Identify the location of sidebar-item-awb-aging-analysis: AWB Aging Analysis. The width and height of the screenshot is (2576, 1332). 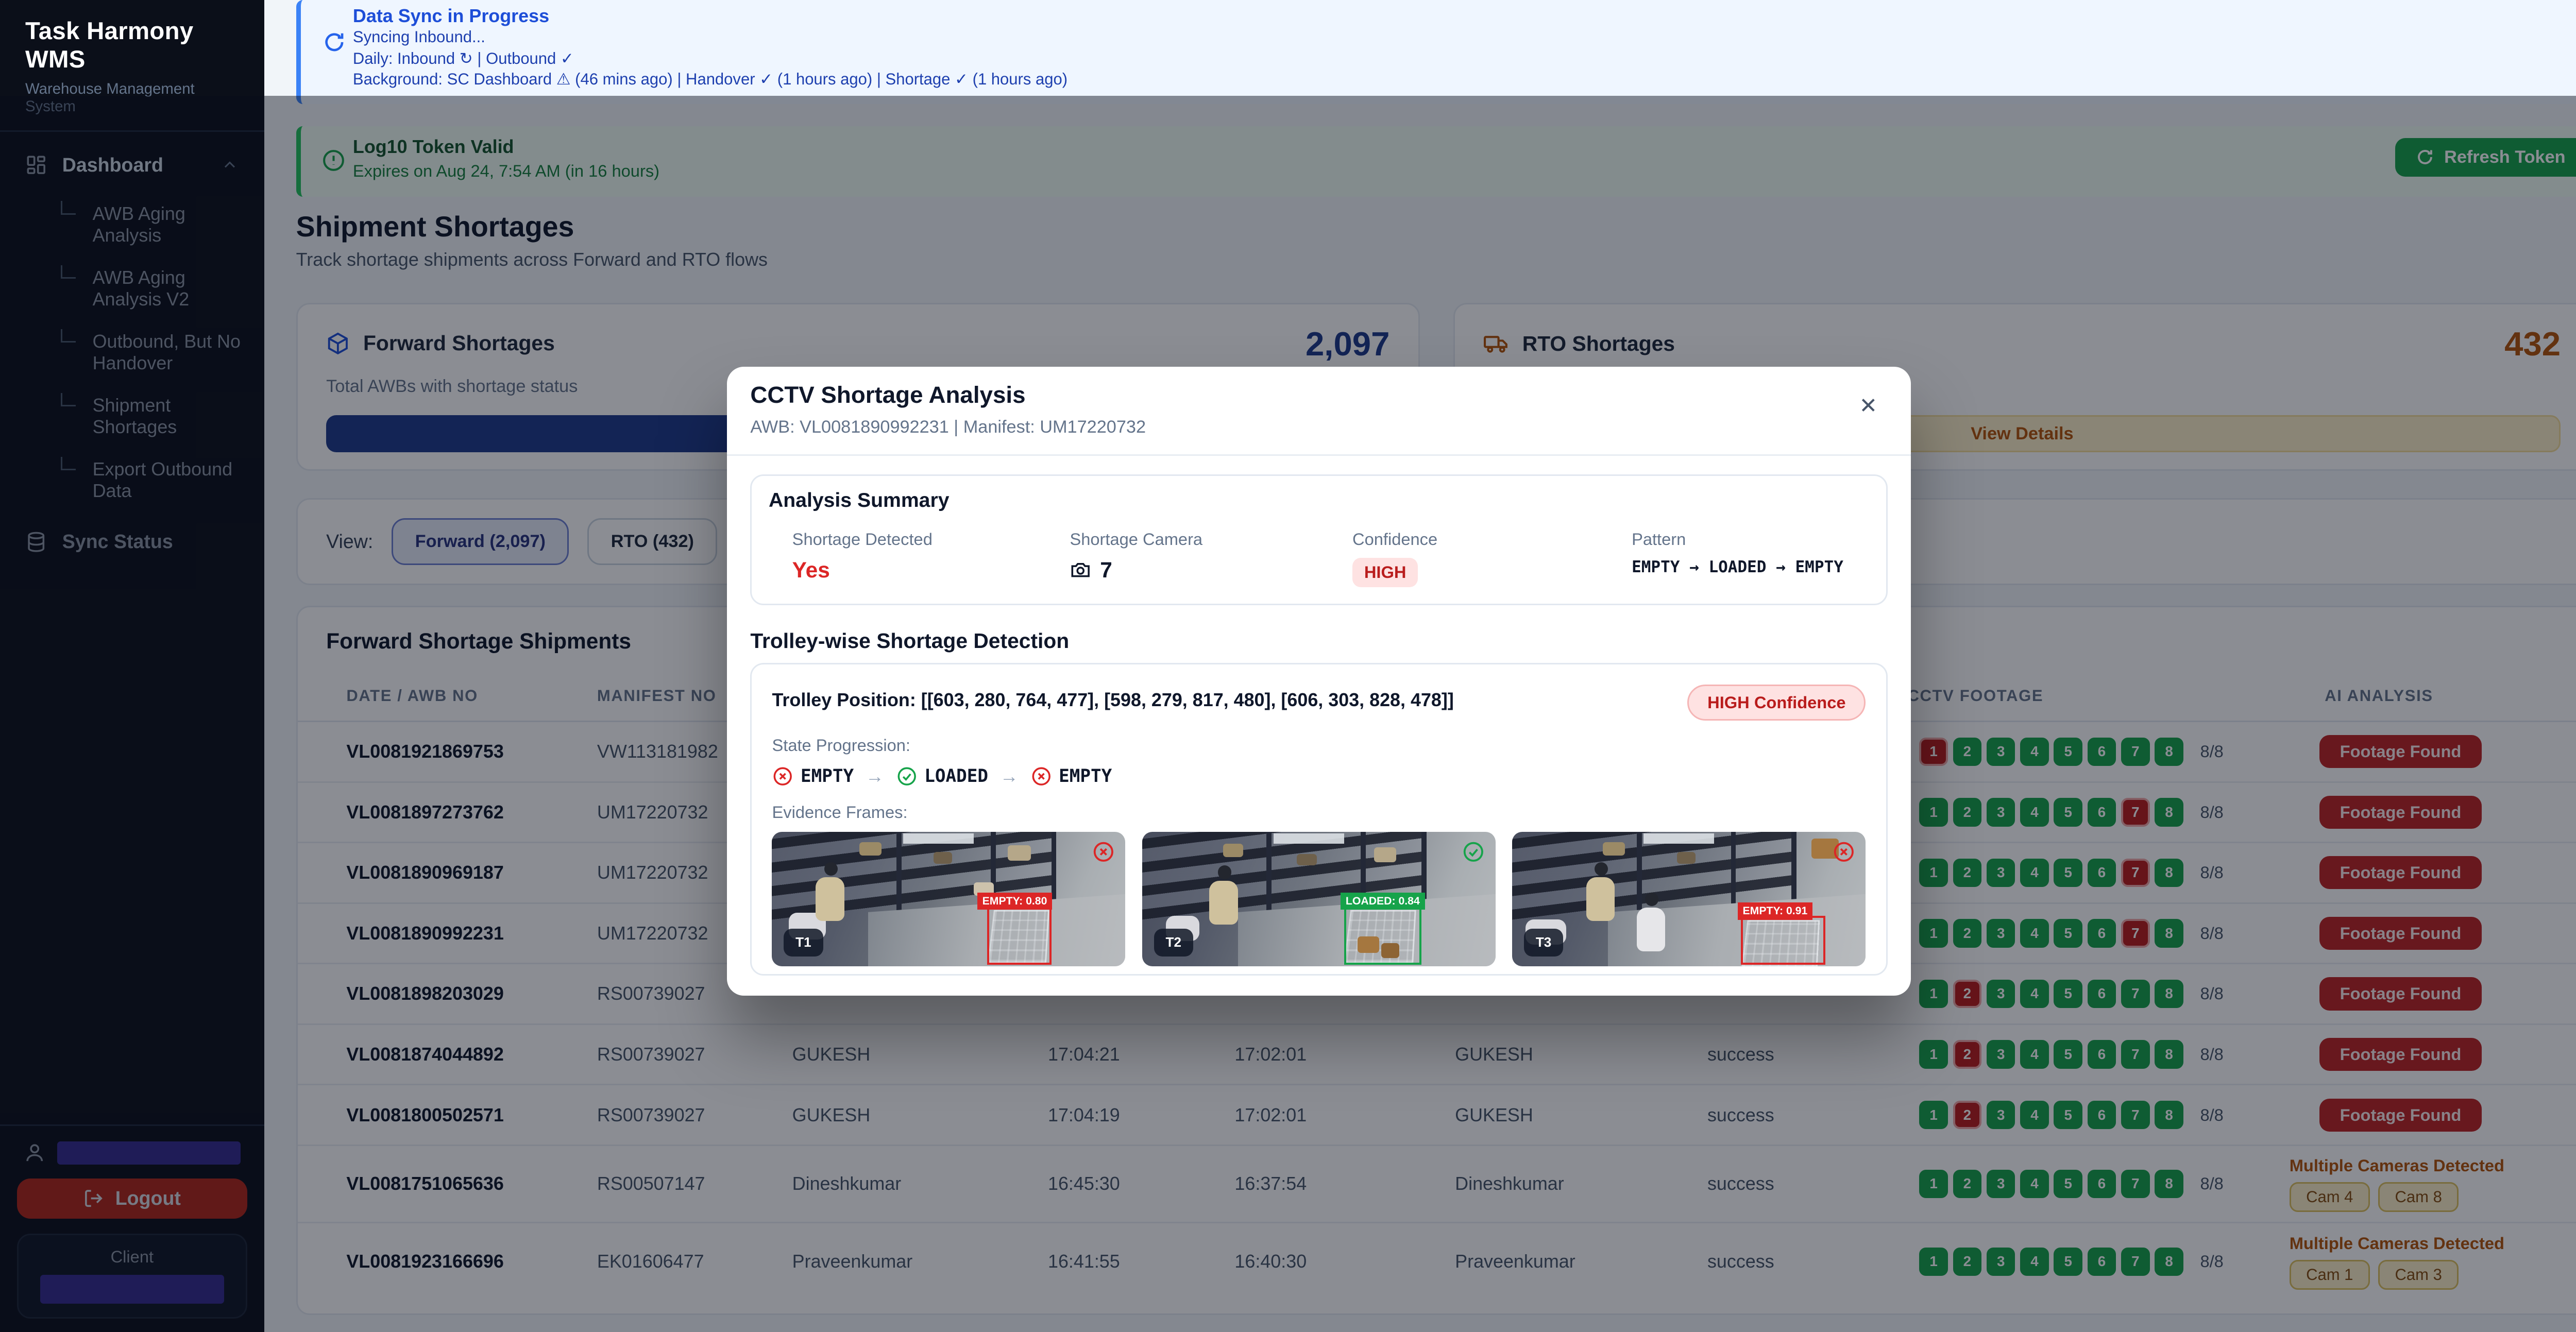
(162, 225).